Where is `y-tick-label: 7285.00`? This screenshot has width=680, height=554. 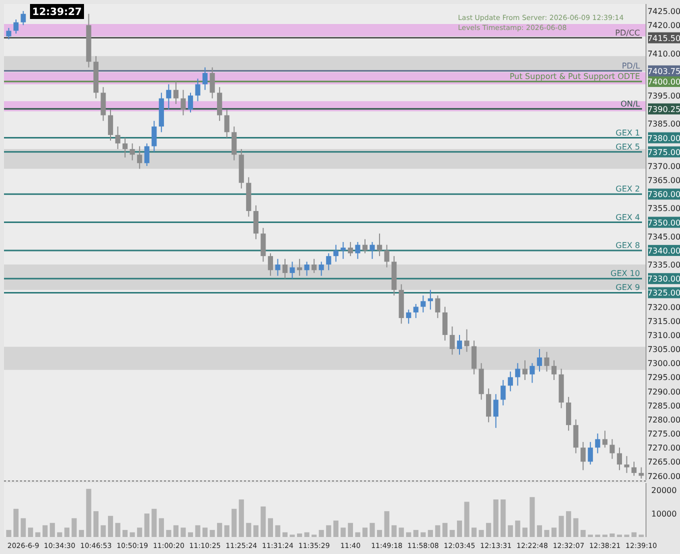
y-tick-label: 7285.00 is located at coordinates (663, 405).